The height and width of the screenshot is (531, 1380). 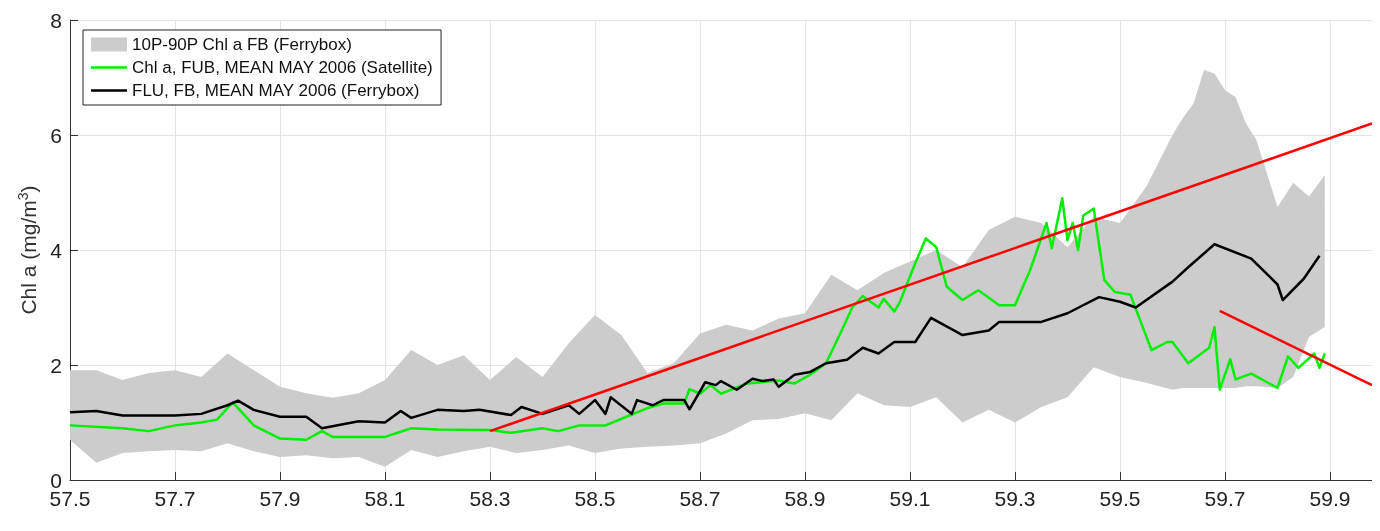 What do you see at coordinates (1015, 498) in the screenshot?
I see `x-tick-label: 59.3` at bounding box center [1015, 498].